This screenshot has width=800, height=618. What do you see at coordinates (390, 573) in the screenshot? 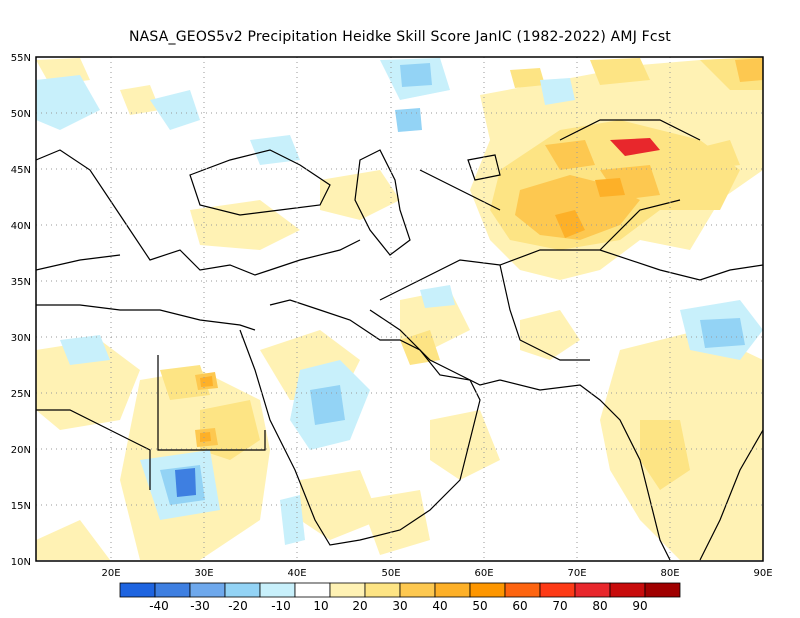
I see `x-tick: 50E` at bounding box center [390, 573].